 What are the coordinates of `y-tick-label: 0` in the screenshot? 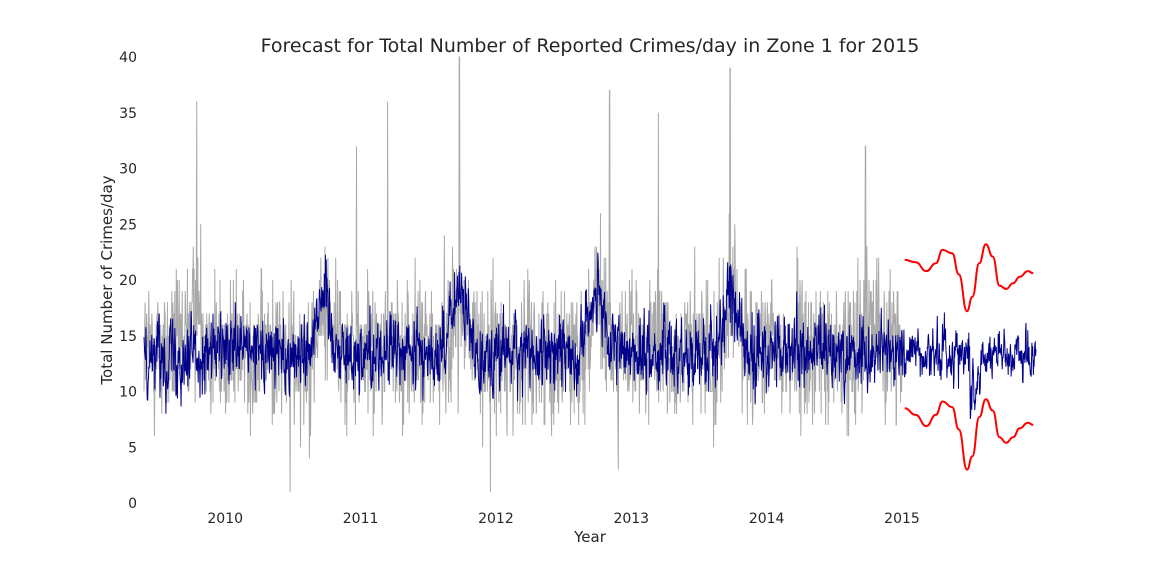 It's located at (132, 504).